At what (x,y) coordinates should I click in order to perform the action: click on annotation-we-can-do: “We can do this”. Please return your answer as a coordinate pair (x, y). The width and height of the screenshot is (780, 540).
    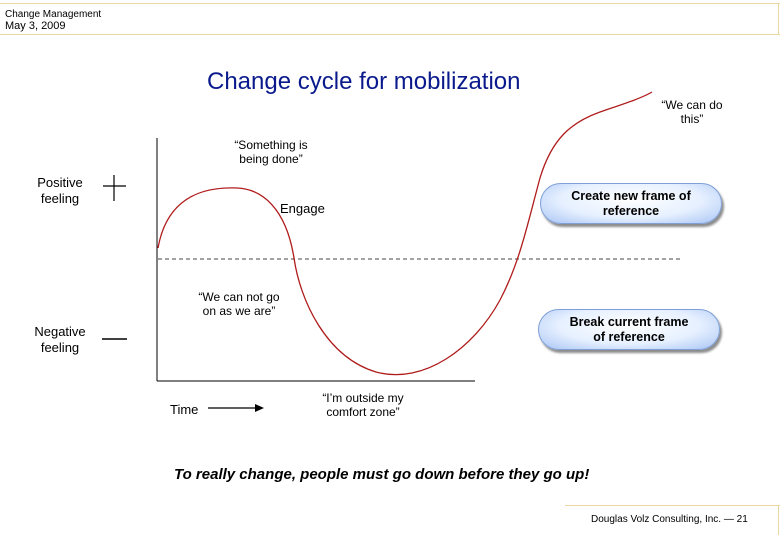
    Looking at the image, I should click on (692, 112).